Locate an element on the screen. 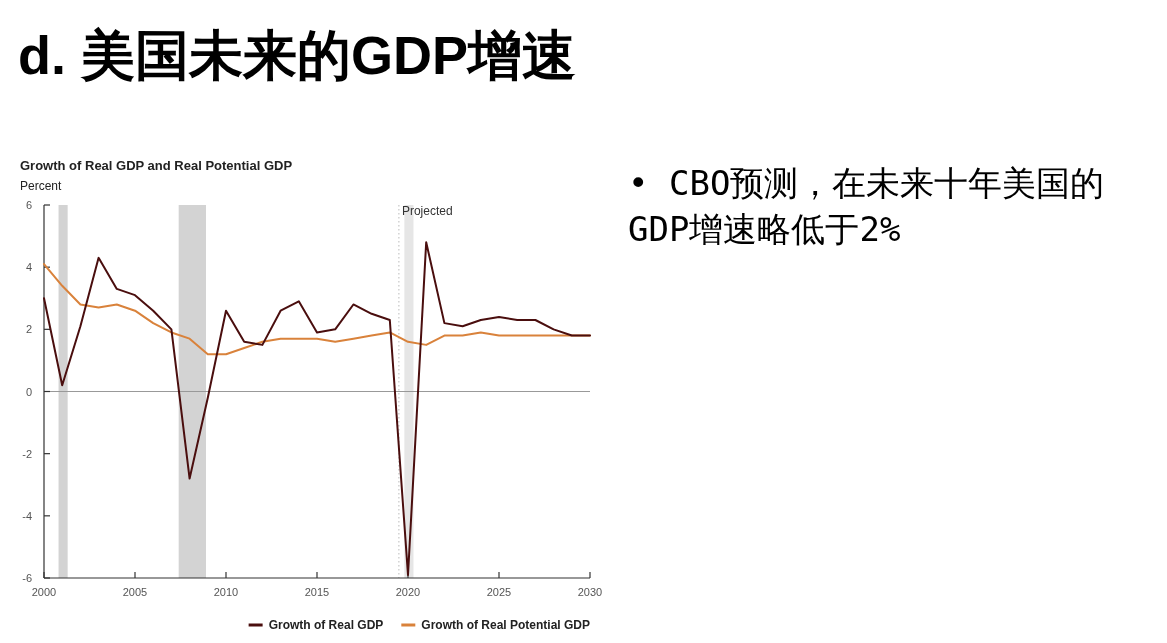 The image size is (1167, 643). x-tick-label: 2010 is located at coordinates (226, 592).